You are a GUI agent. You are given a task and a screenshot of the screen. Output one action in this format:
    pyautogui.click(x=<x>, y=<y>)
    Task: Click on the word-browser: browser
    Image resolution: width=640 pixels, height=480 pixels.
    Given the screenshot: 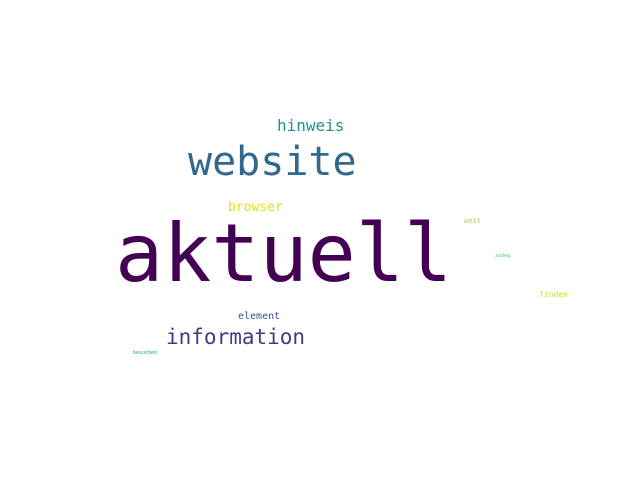 What is the action you would take?
    pyautogui.click(x=255, y=207)
    